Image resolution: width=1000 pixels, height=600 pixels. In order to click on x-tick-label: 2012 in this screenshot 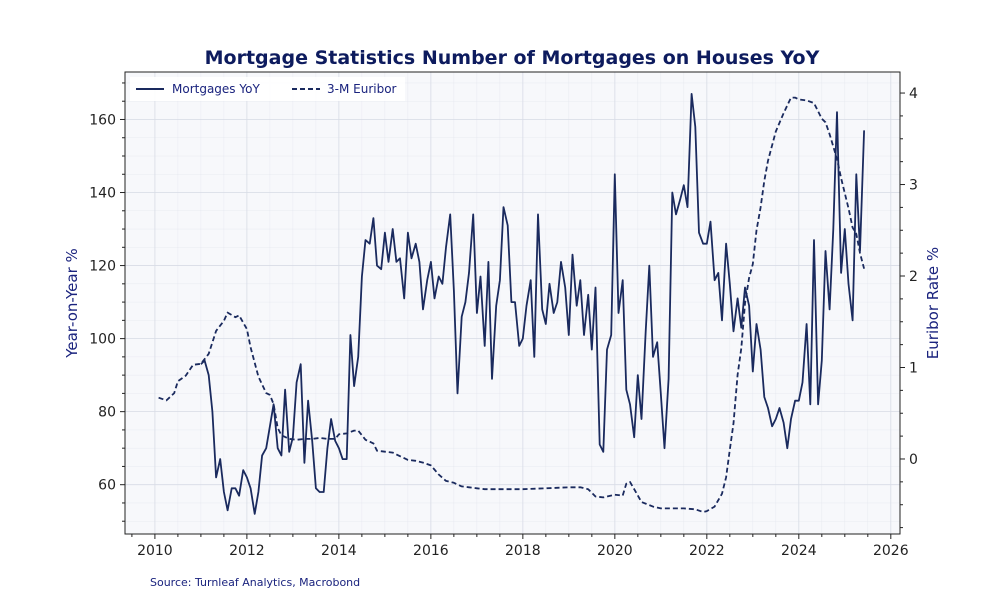, I will do `click(247, 551)`.